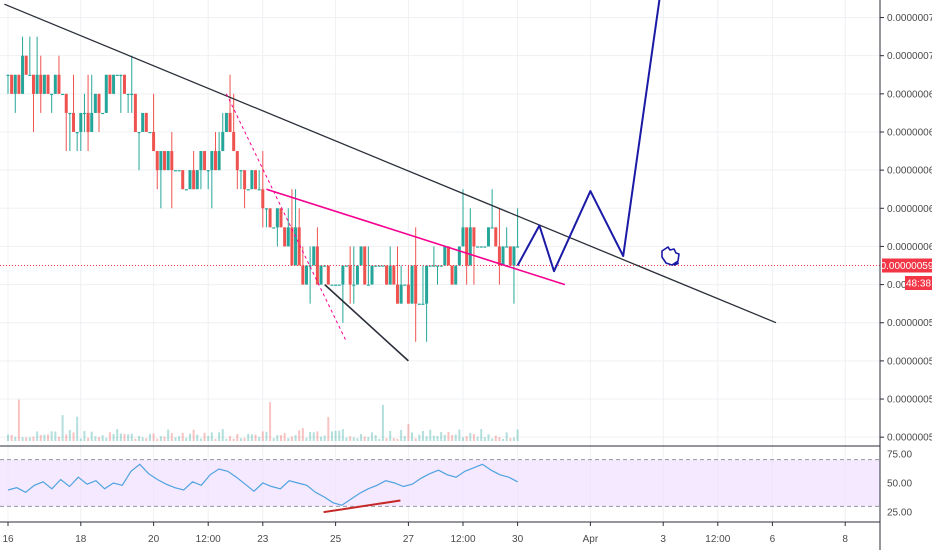 This screenshot has height=555, width=932. What do you see at coordinates (909, 400) in the screenshot?
I see `price-tick-label: 0.00000052` at bounding box center [909, 400].